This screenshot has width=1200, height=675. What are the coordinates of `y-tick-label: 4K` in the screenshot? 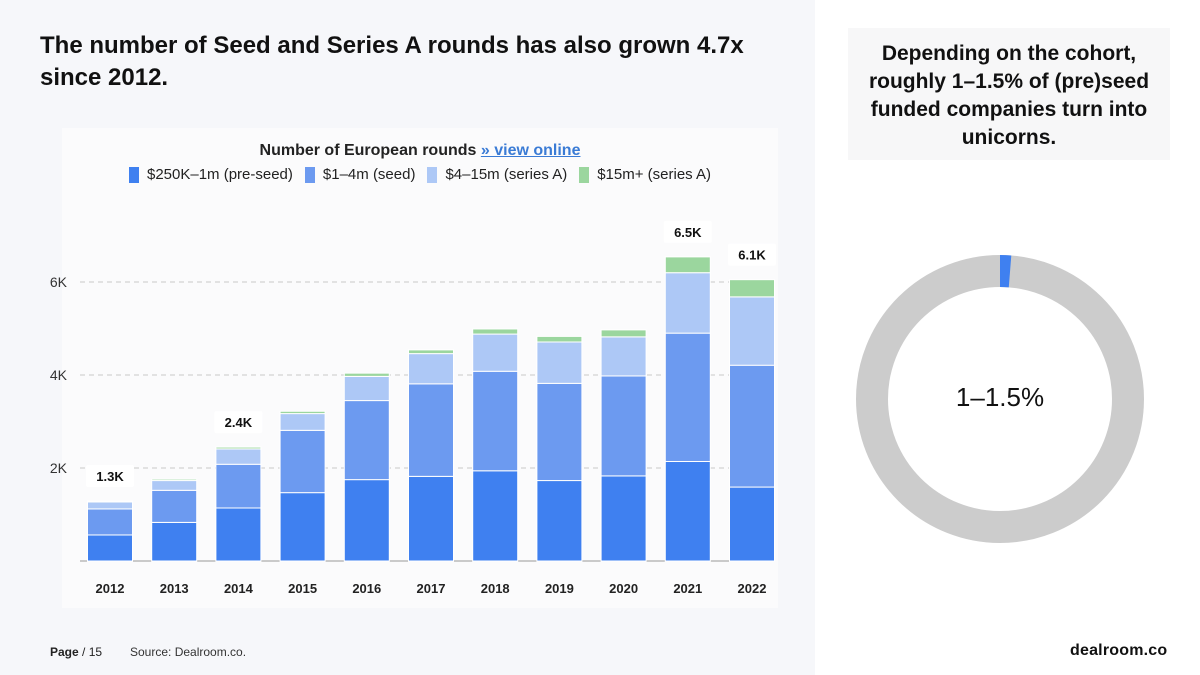 It's located at (59, 375).